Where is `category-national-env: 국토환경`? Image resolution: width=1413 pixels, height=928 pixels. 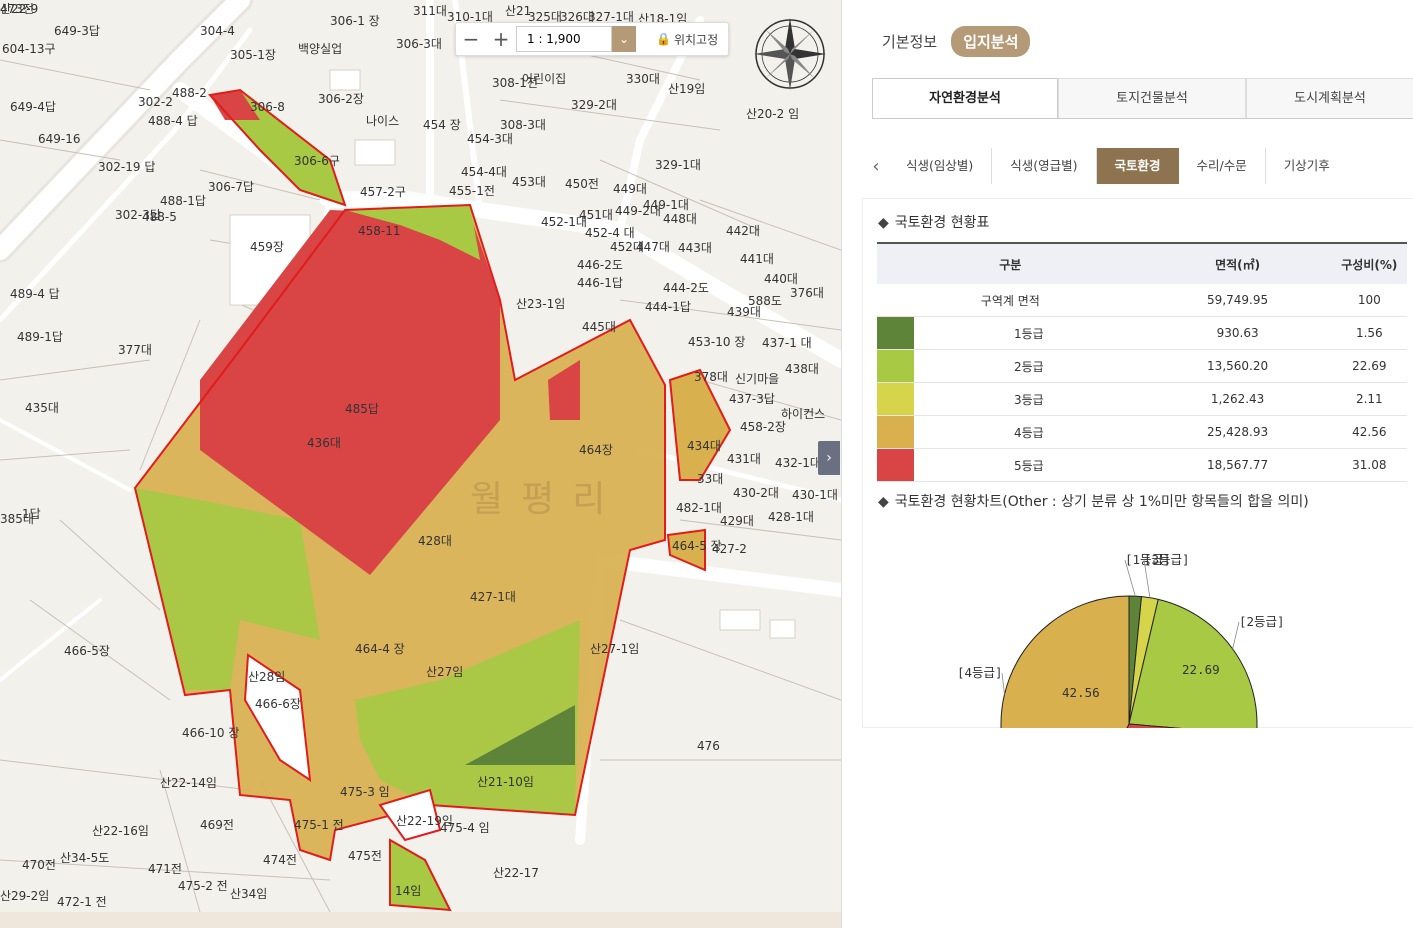 category-national-env: 국토환경 is located at coordinates (1137, 166).